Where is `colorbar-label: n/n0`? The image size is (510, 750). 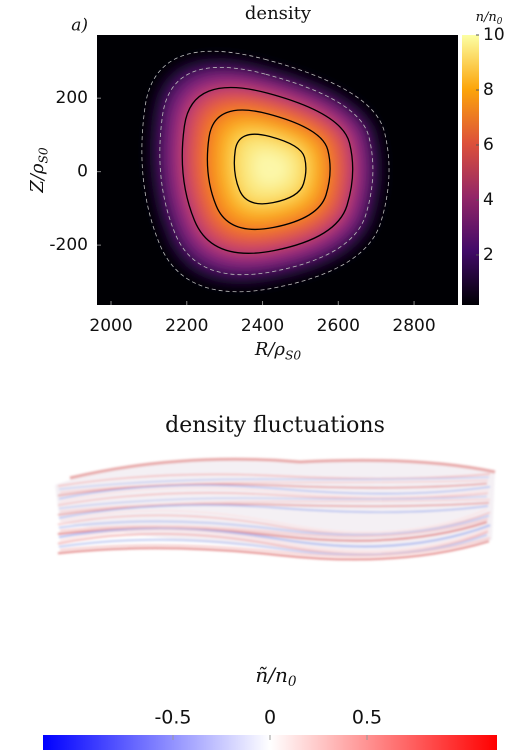
colorbar-label: n/n0 is located at coordinates (489, 18).